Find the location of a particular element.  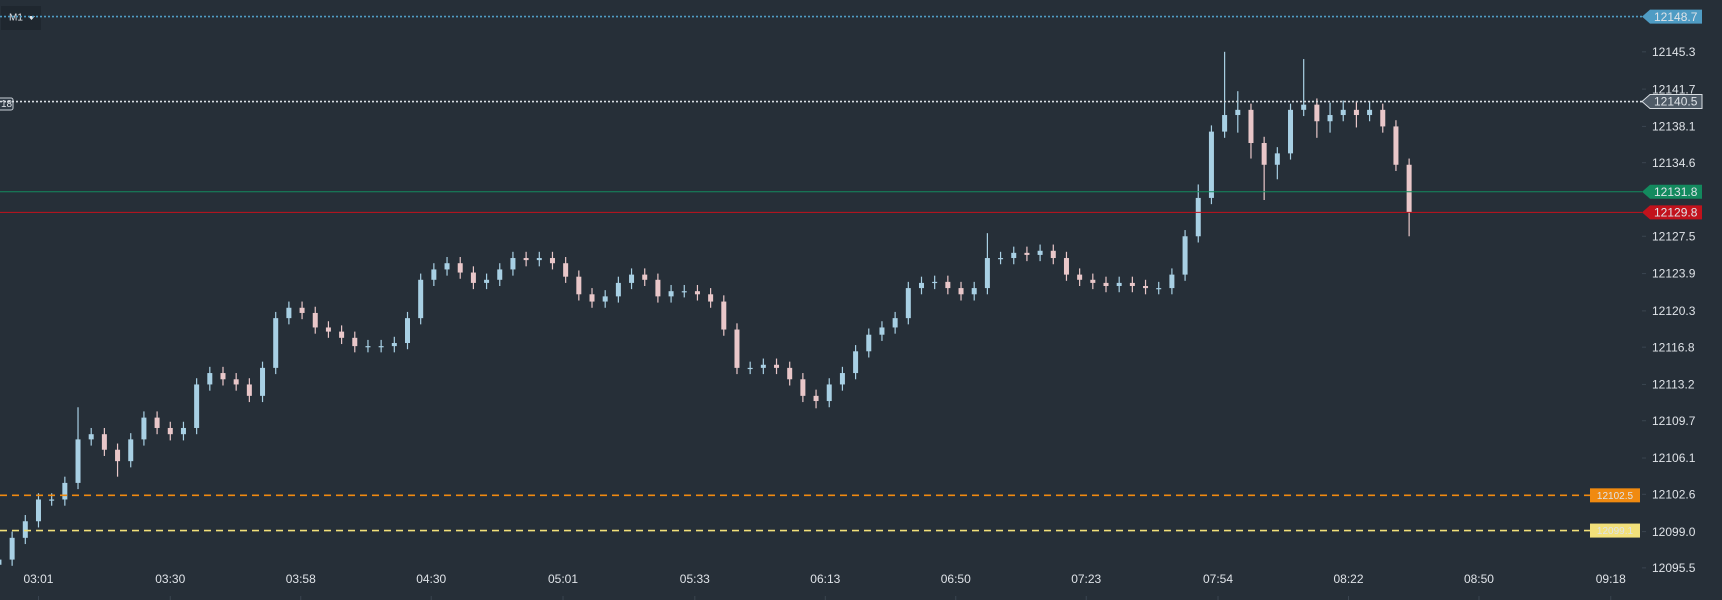

x-tick-label: 05:01 is located at coordinates (563, 579).